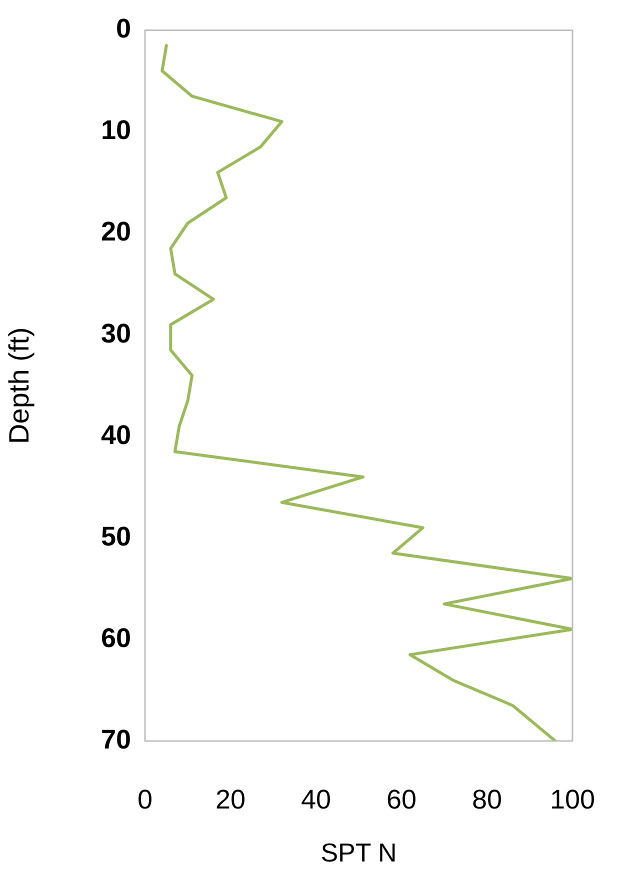  I want to click on x-tick-label: 0, so click(145, 799).